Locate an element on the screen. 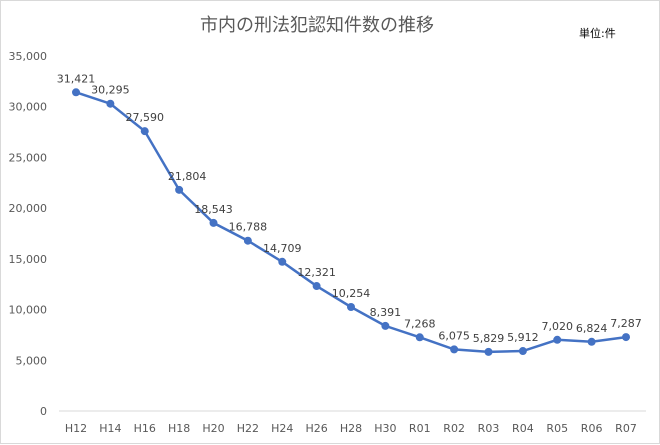 Image resolution: width=660 pixels, height=445 pixels. x-tick-label: H12 is located at coordinates (76, 428).